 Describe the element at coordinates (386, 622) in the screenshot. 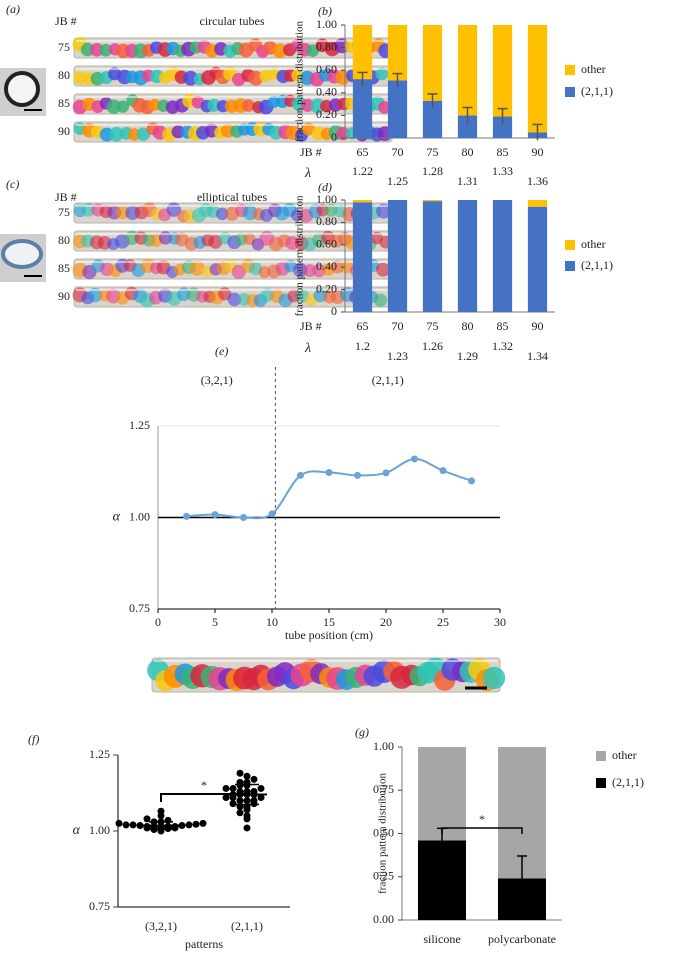

I see `x-tick-label: 20` at that location.